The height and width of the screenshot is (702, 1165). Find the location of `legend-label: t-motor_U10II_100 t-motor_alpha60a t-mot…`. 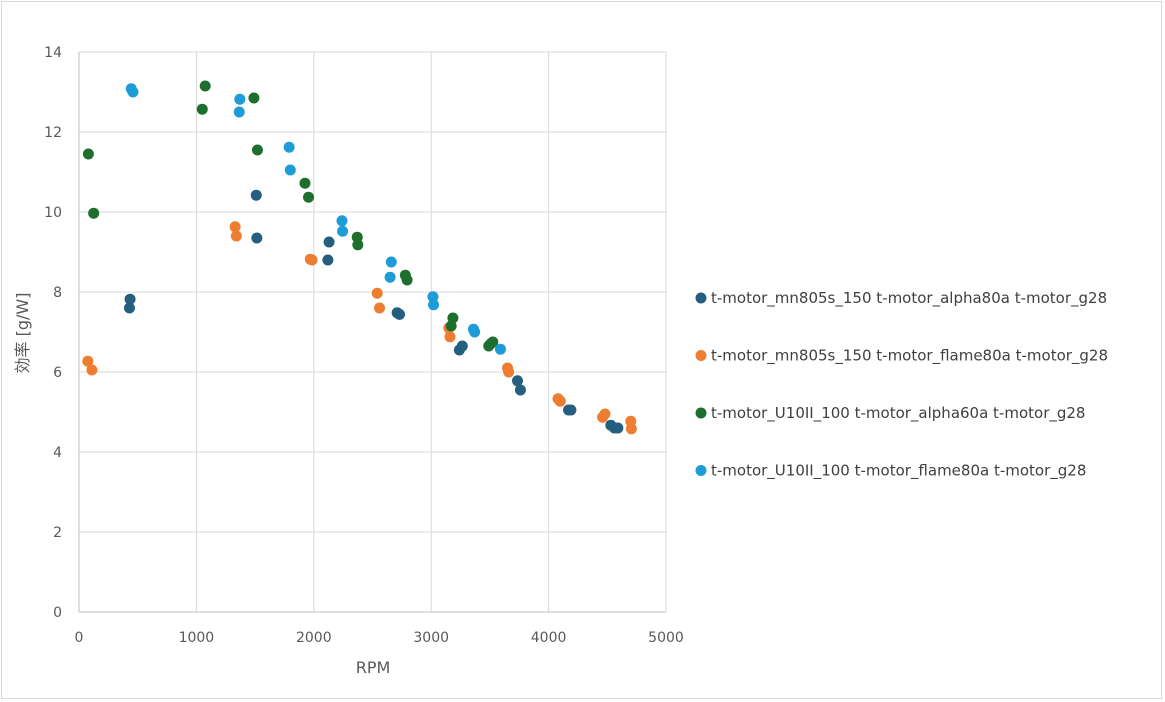

legend-label: t-motor_U10II_100 t-motor_alpha60a t-mot… is located at coordinates (898, 413).